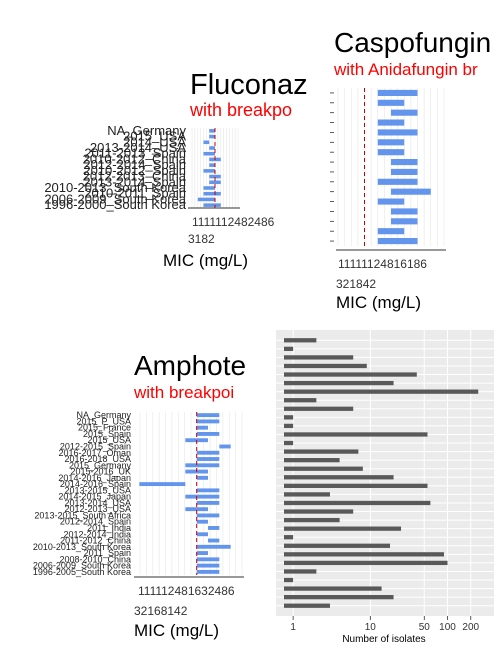 This screenshot has height=650, width=500. Describe the element at coordinates (134, 164) in the screenshot. I see `fluconazole-y-label: 2012-2014_Spain` at that location.